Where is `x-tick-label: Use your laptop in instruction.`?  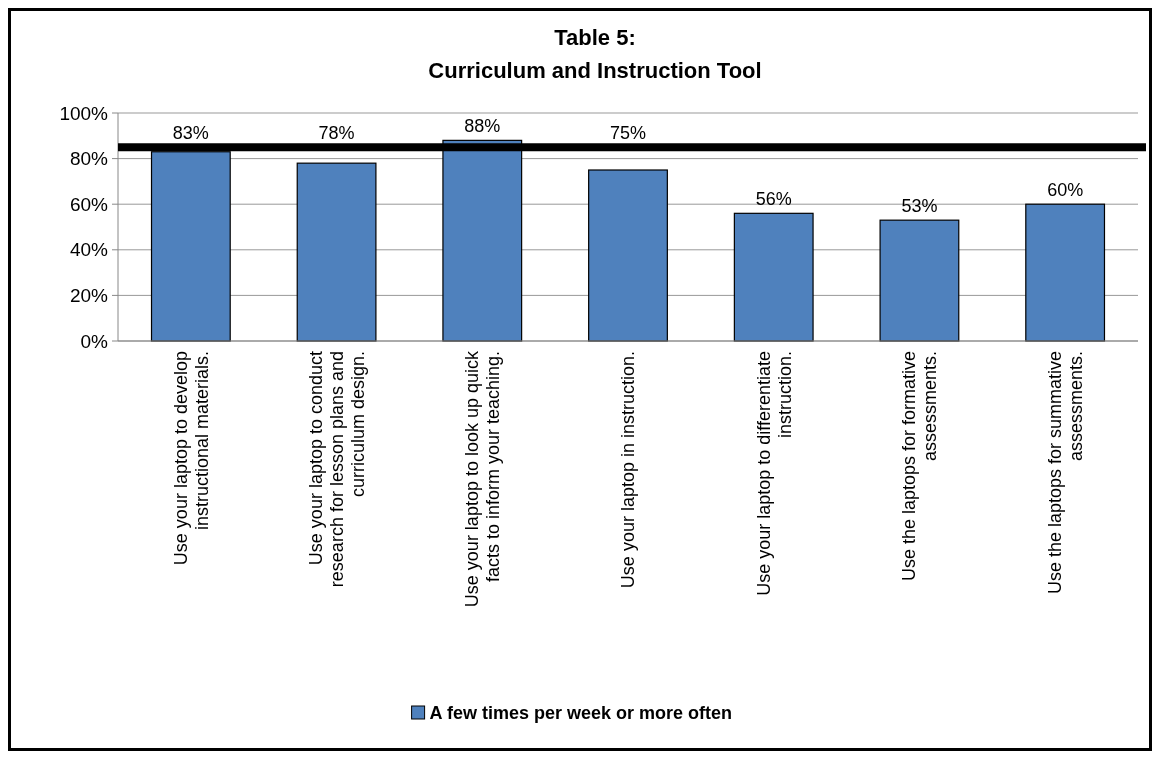
x-tick-label: Use your laptop in instruction. is located at coordinates (628, 470).